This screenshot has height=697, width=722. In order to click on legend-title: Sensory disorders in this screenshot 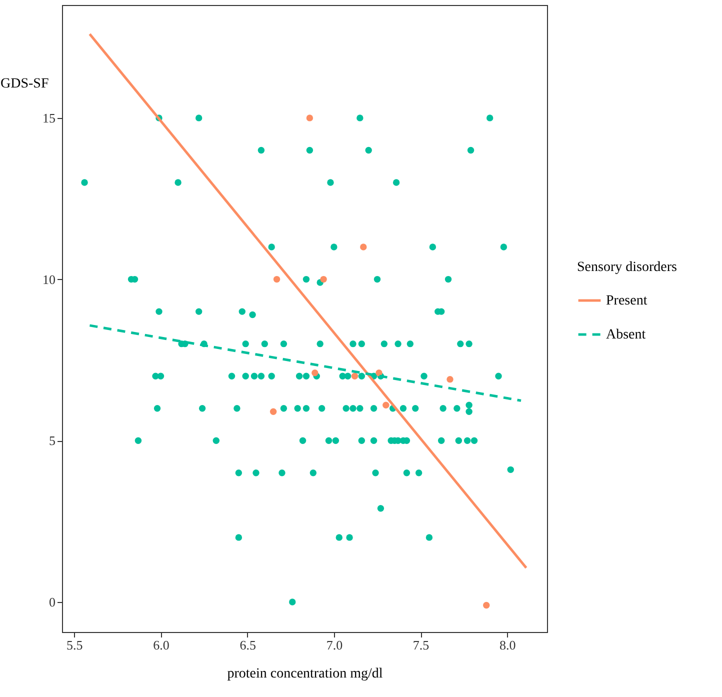, I will do `click(627, 267)`.